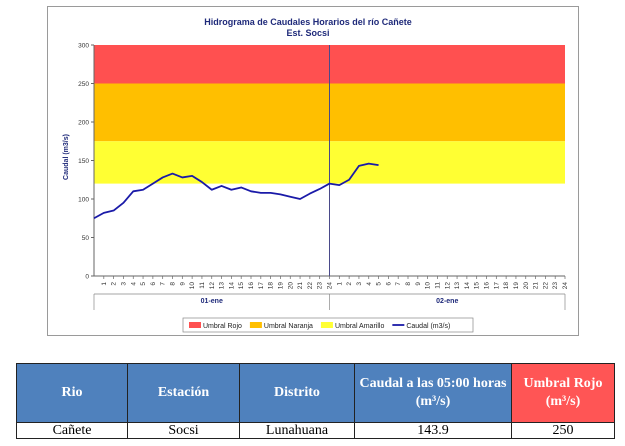 This screenshot has height=446, width=625. Describe the element at coordinates (433, 393) in the screenshot. I see `header-caudal: Caudal a las 05:00 horas (m³/s)` at that location.